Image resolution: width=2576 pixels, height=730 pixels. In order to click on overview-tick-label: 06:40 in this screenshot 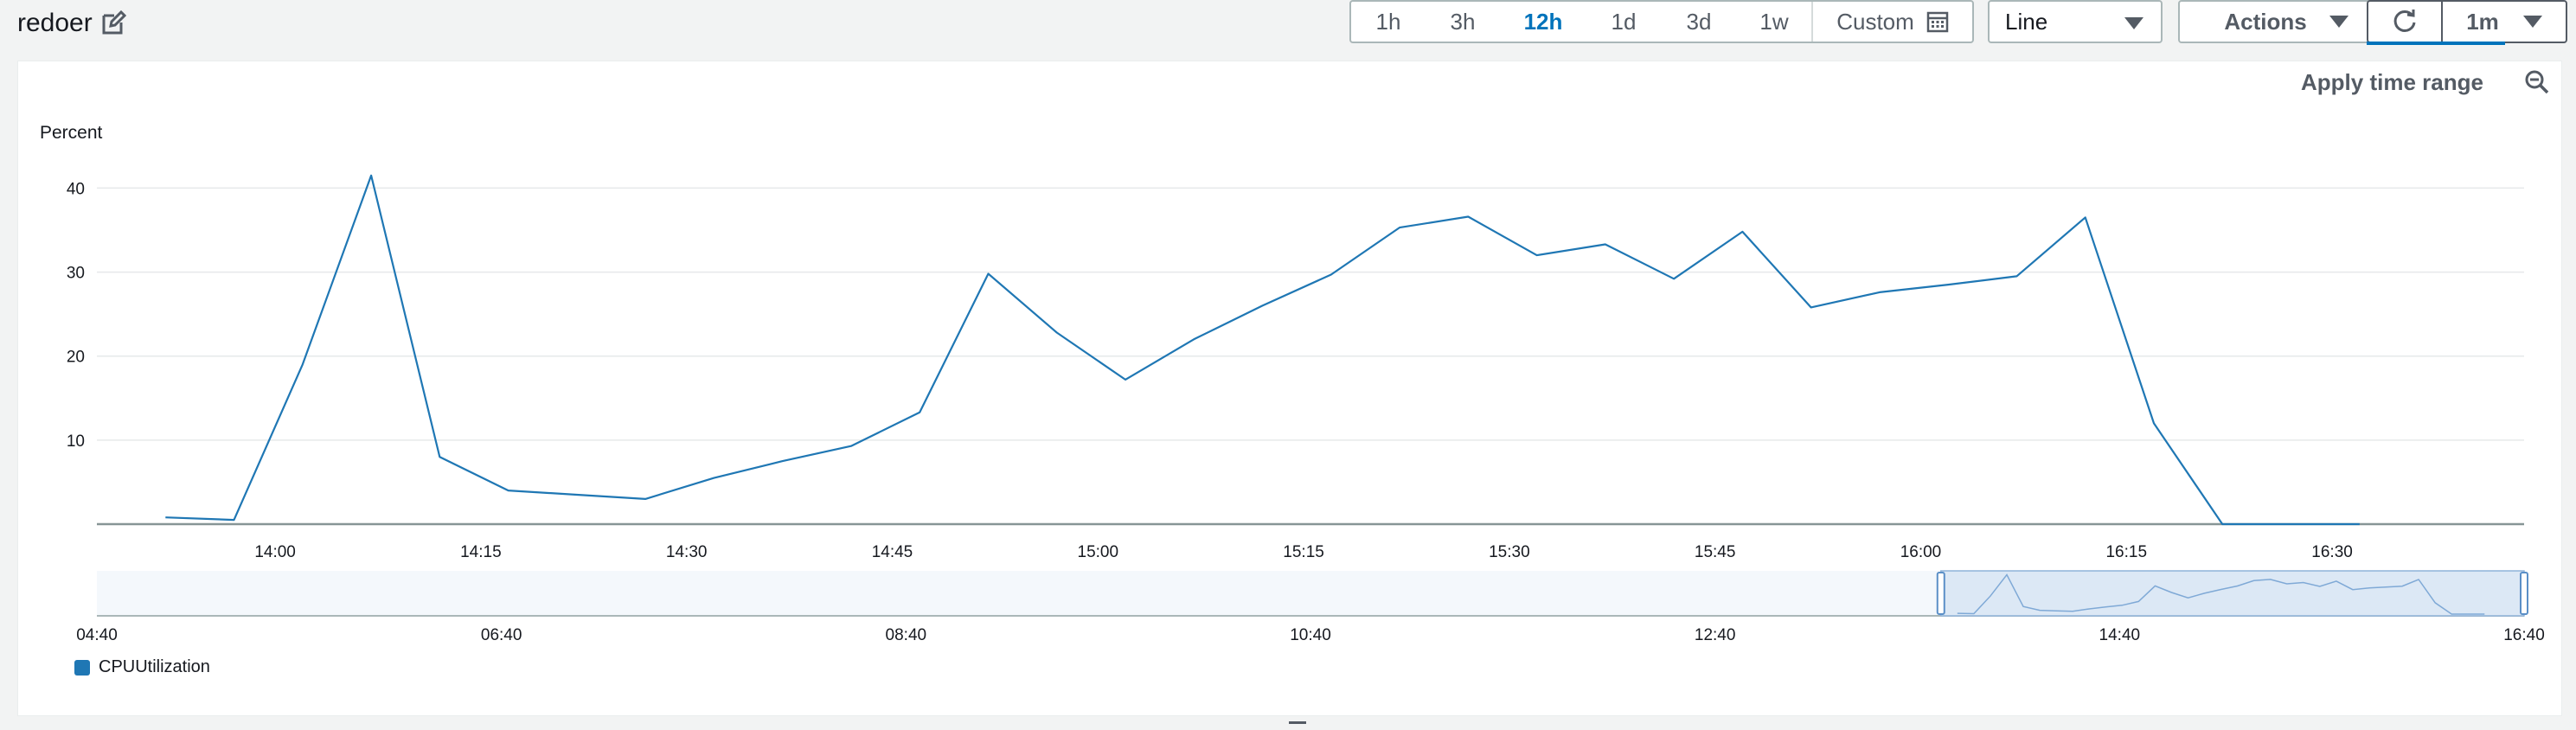, I will do `click(501, 635)`.